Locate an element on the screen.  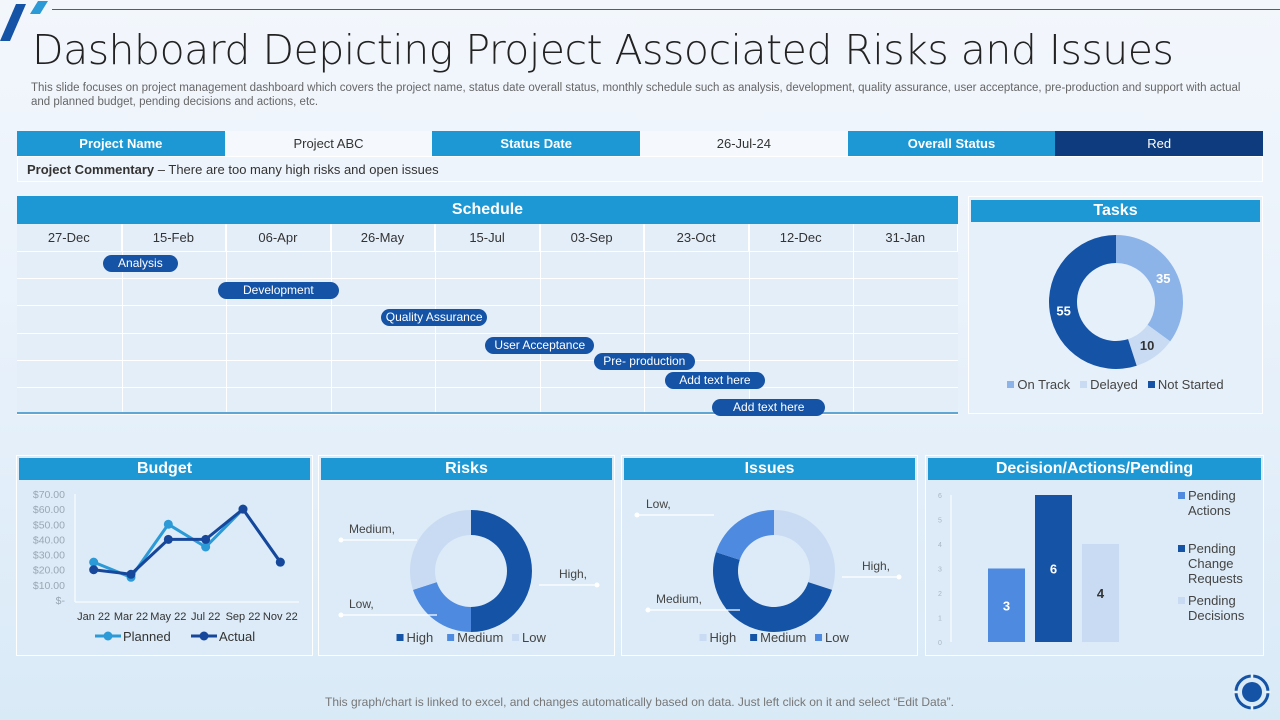
x-tick-label: Sep 22 is located at coordinates (243, 617).